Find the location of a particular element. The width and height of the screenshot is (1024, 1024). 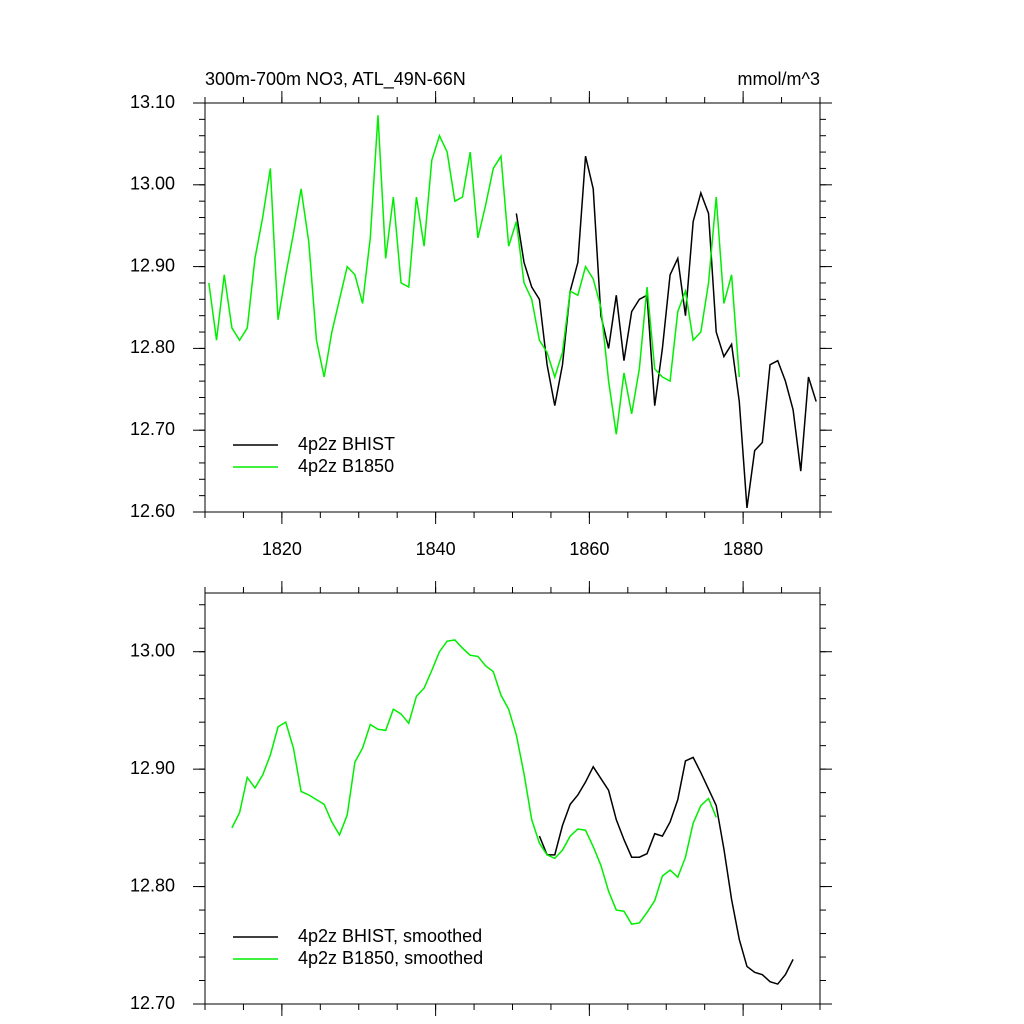

y-tick-label: 12.60 is located at coordinates (152, 511).